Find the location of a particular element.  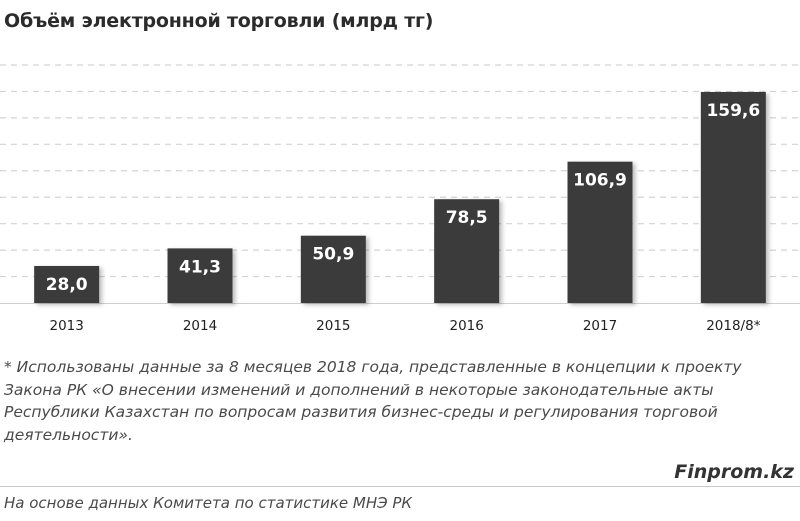

x-tick-label: 2013 is located at coordinates (66, 326).